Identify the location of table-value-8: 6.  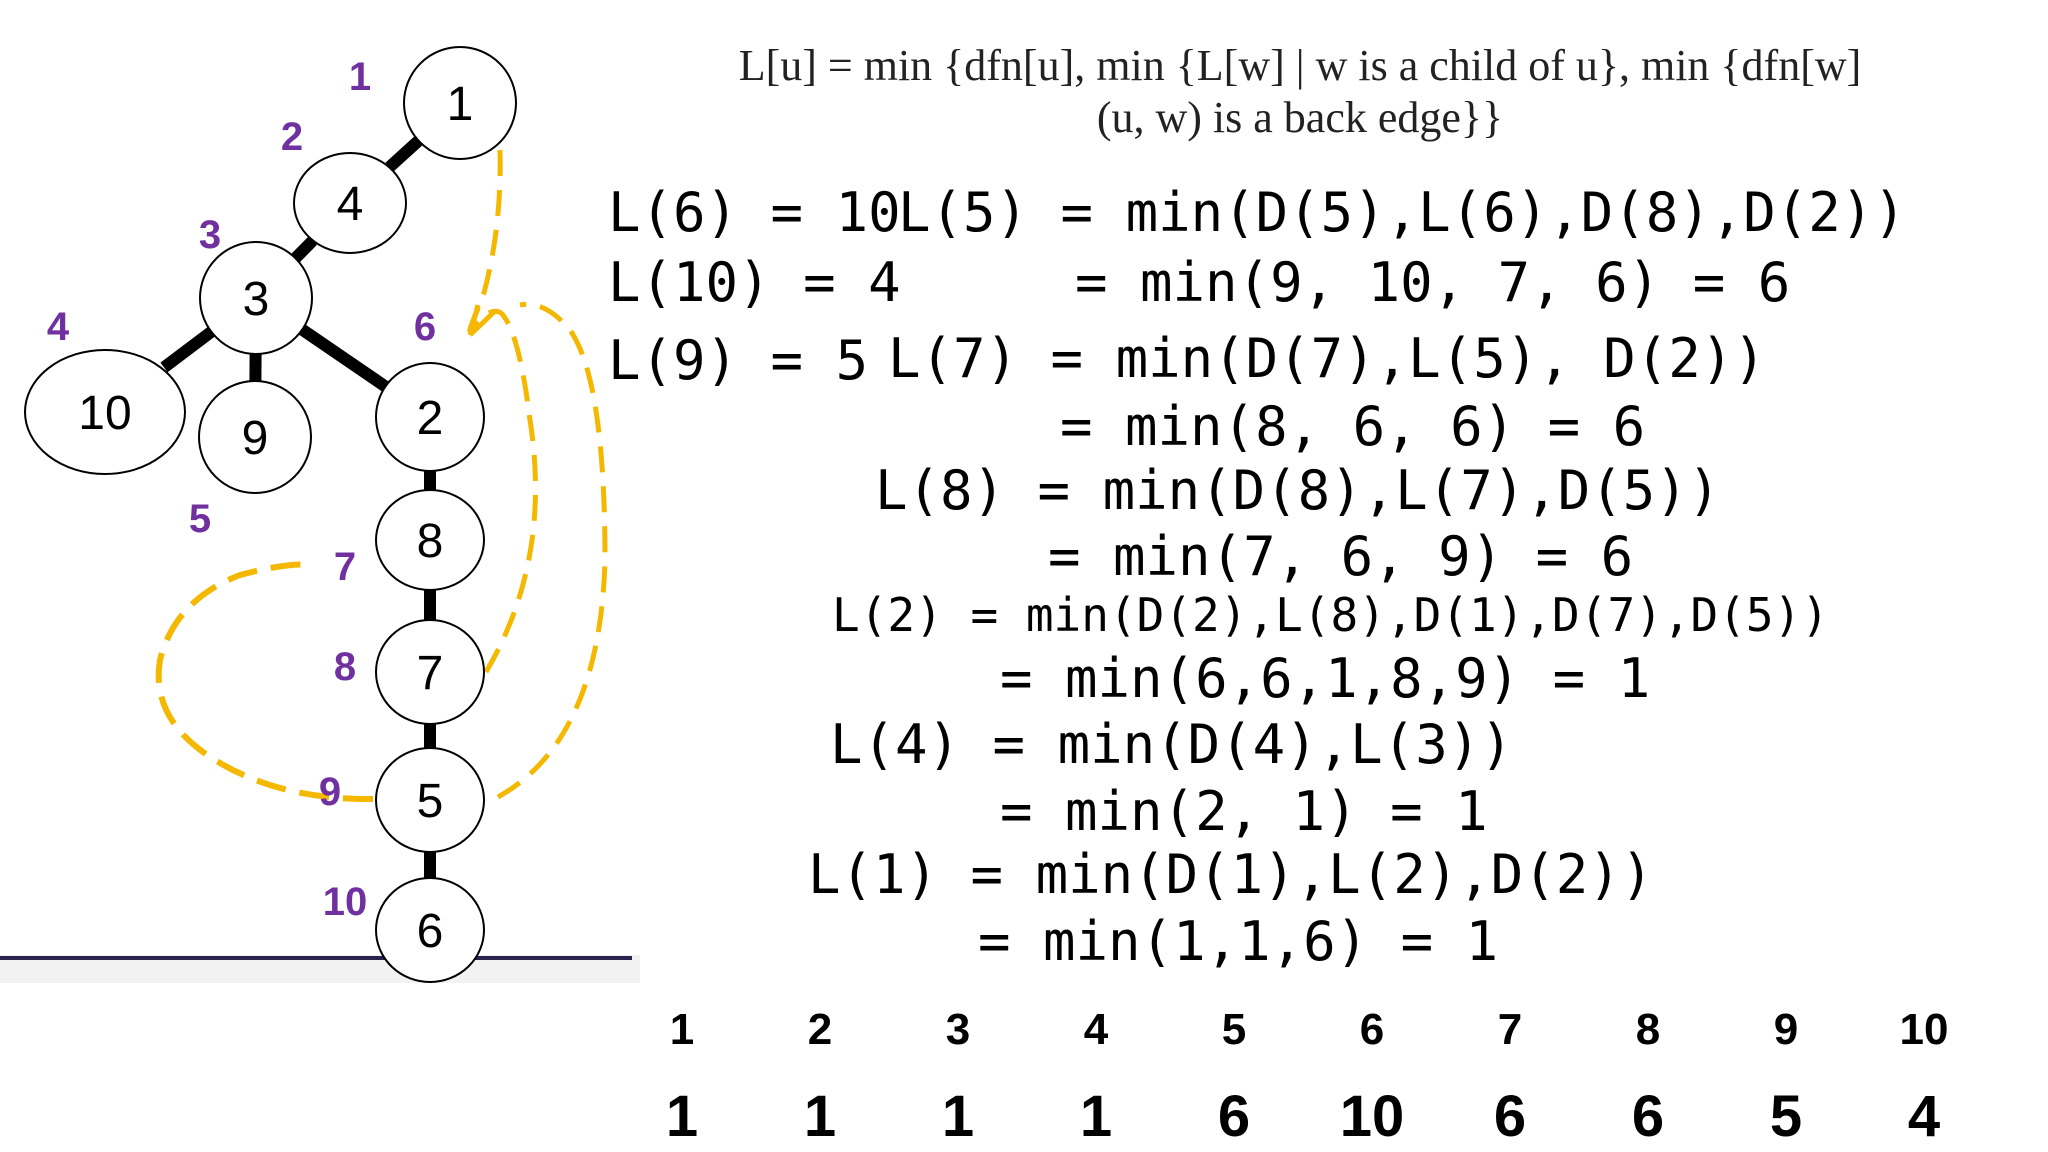
(1648, 1116).